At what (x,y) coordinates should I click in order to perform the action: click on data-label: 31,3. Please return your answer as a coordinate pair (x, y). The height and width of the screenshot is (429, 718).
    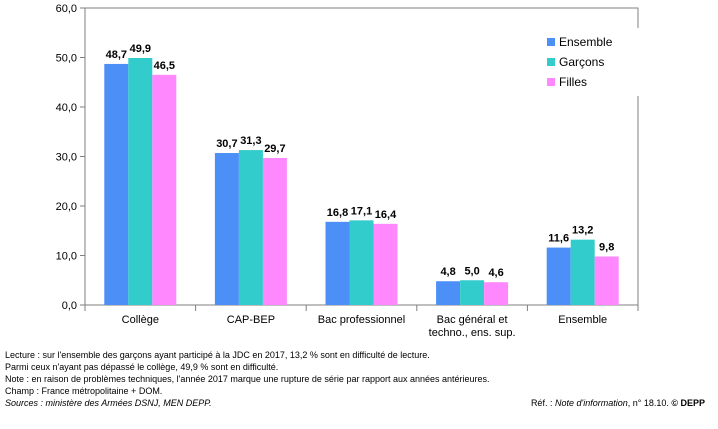
    Looking at the image, I should click on (250, 141).